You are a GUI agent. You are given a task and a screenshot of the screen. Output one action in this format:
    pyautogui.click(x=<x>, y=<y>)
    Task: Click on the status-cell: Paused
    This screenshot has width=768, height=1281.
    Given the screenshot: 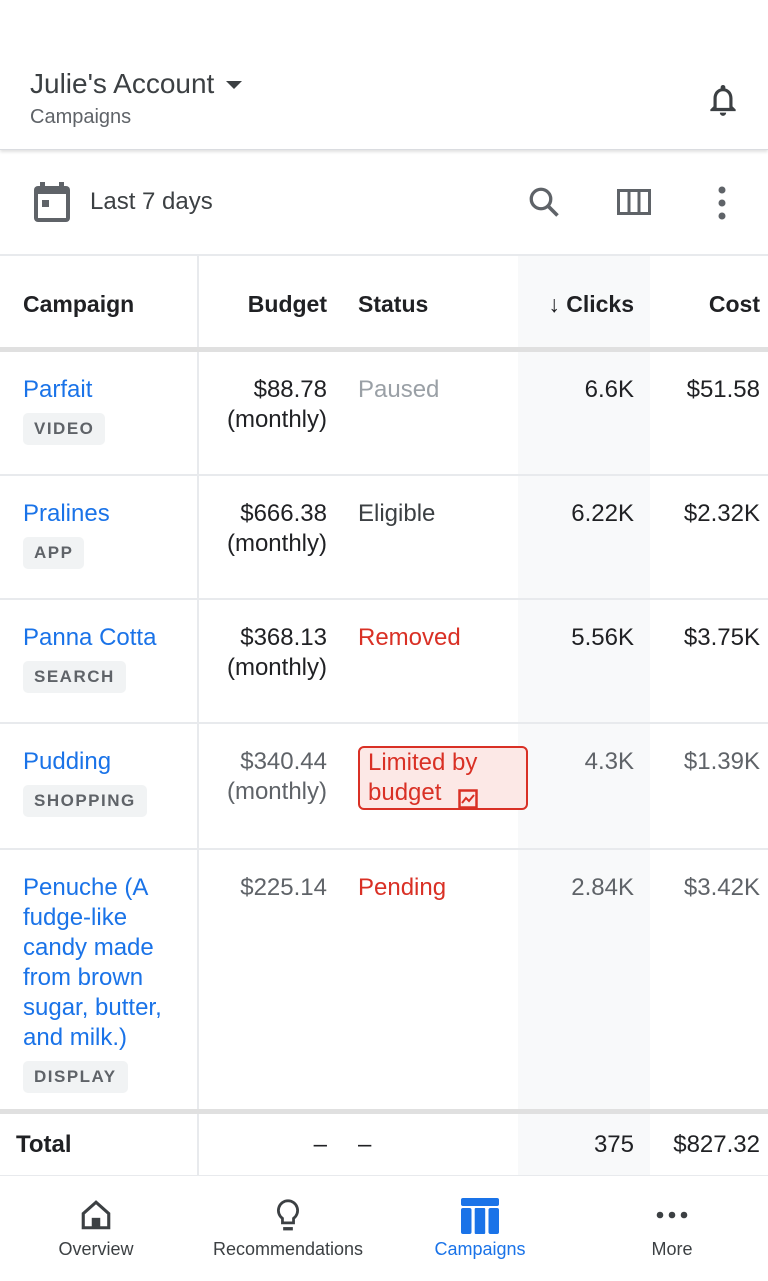 What is the action you would take?
    pyautogui.click(x=399, y=389)
    